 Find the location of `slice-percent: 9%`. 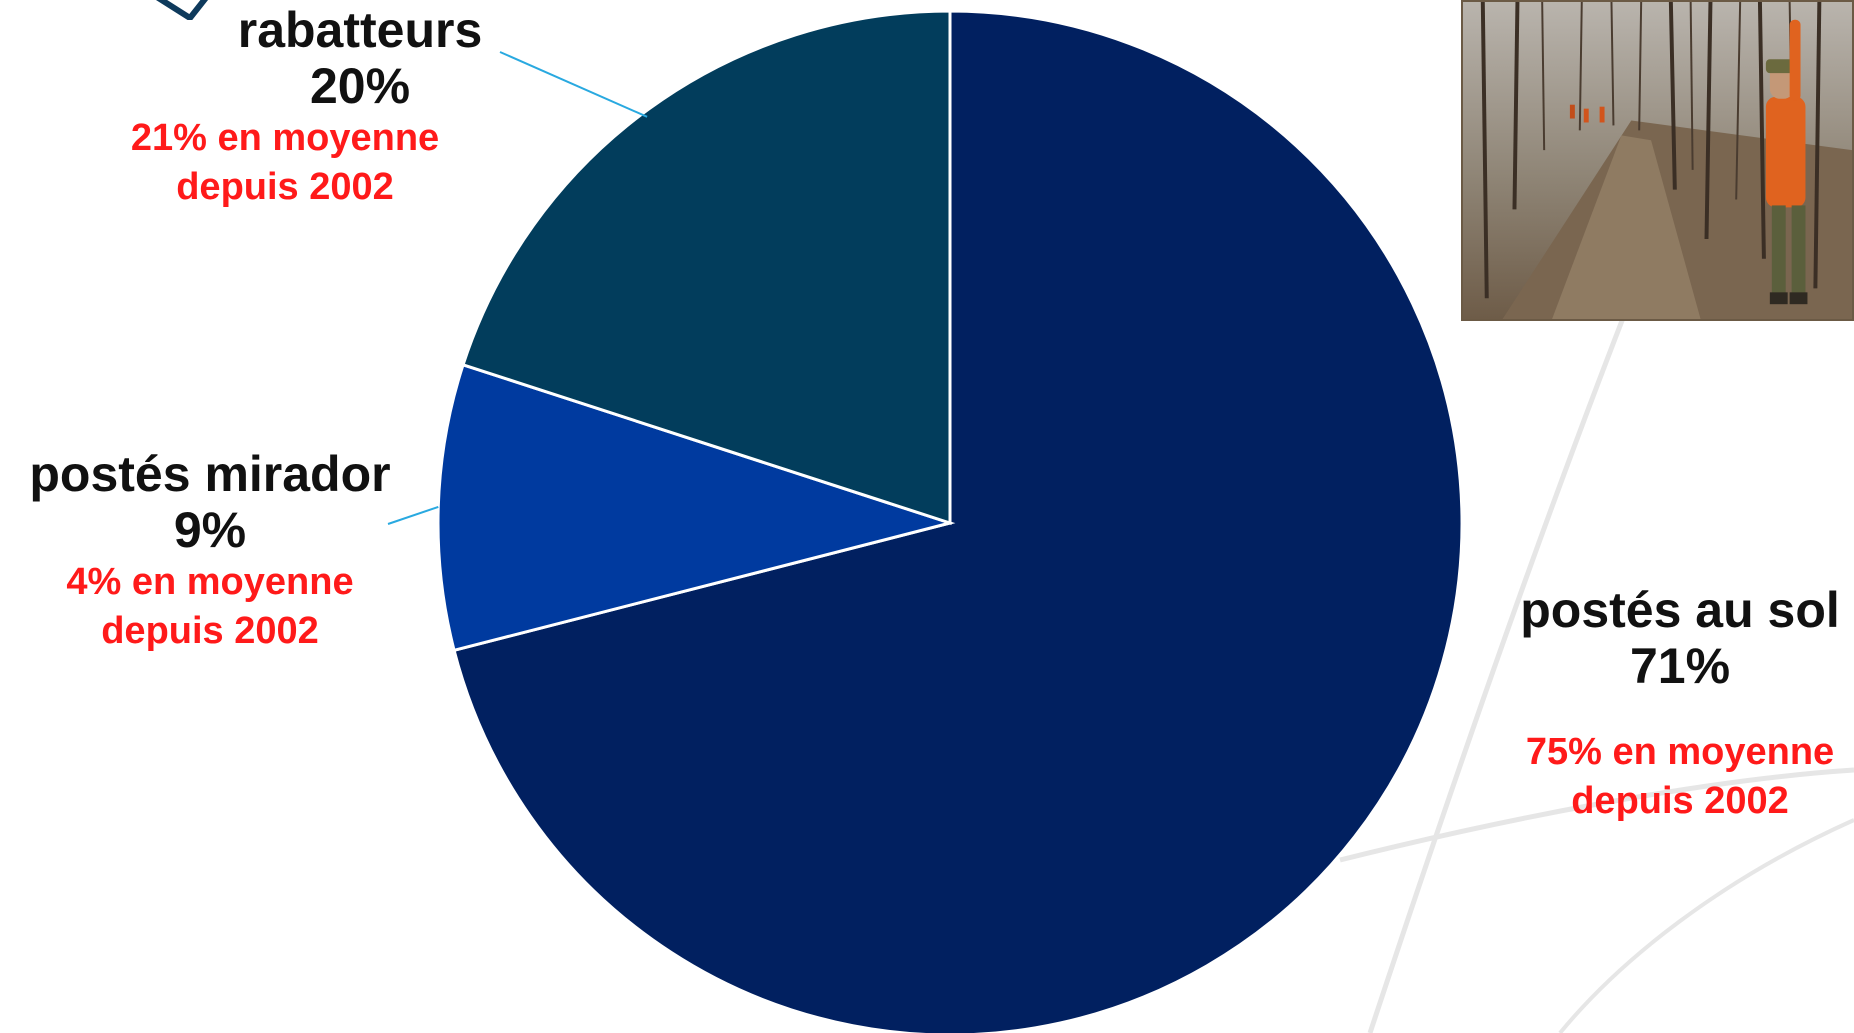

slice-percent: 9% is located at coordinates (210, 530).